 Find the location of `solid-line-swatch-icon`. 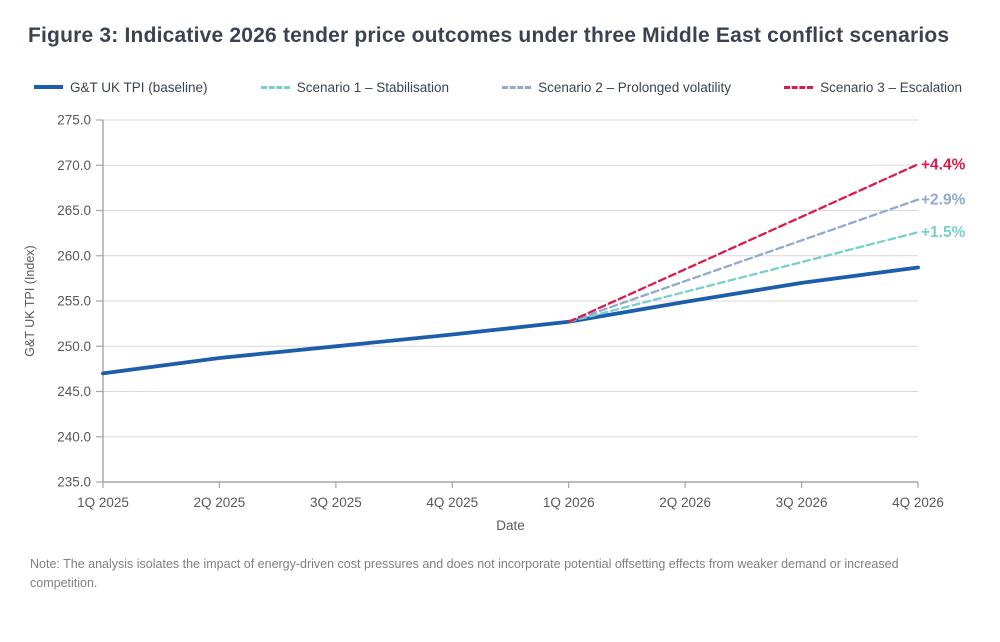

solid-line-swatch-icon is located at coordinates (48, 87).